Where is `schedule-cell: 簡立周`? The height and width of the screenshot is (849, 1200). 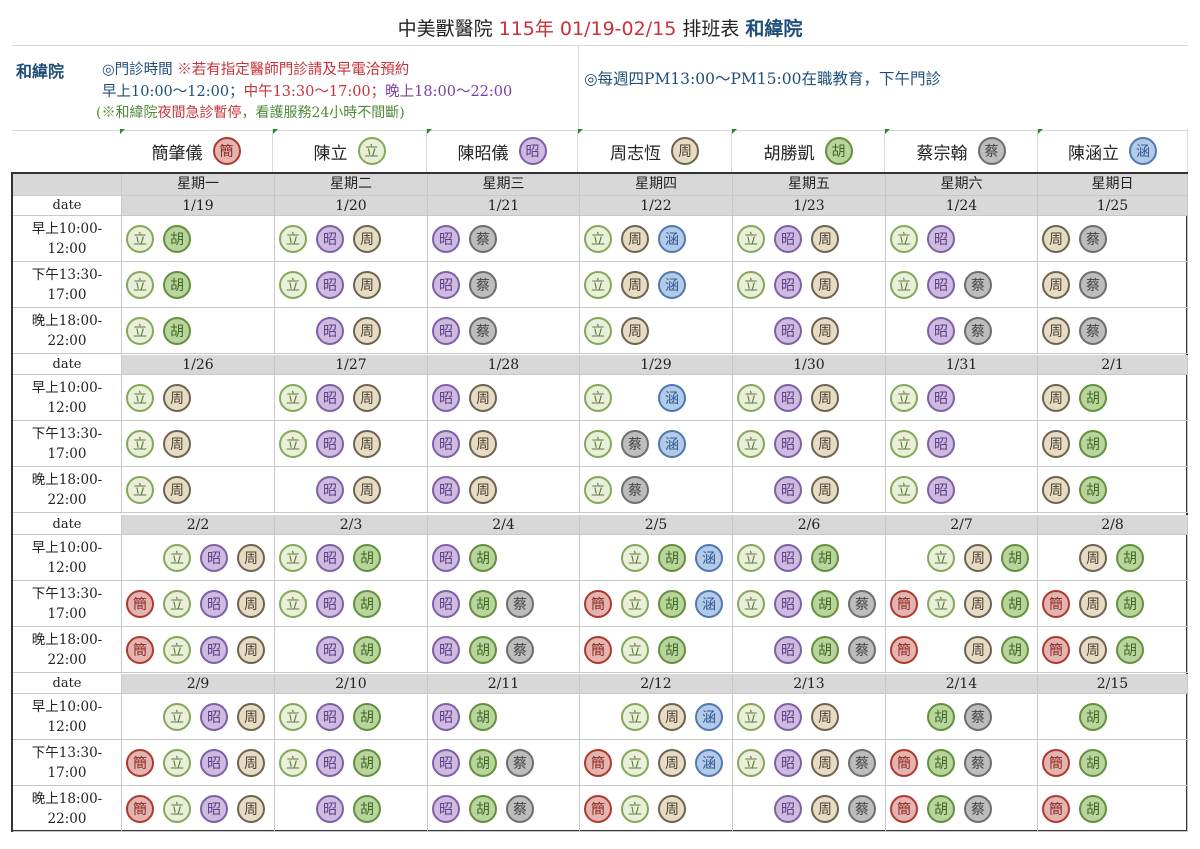 schedule-cell: 簡立周 is located at coordinates (656, 809).